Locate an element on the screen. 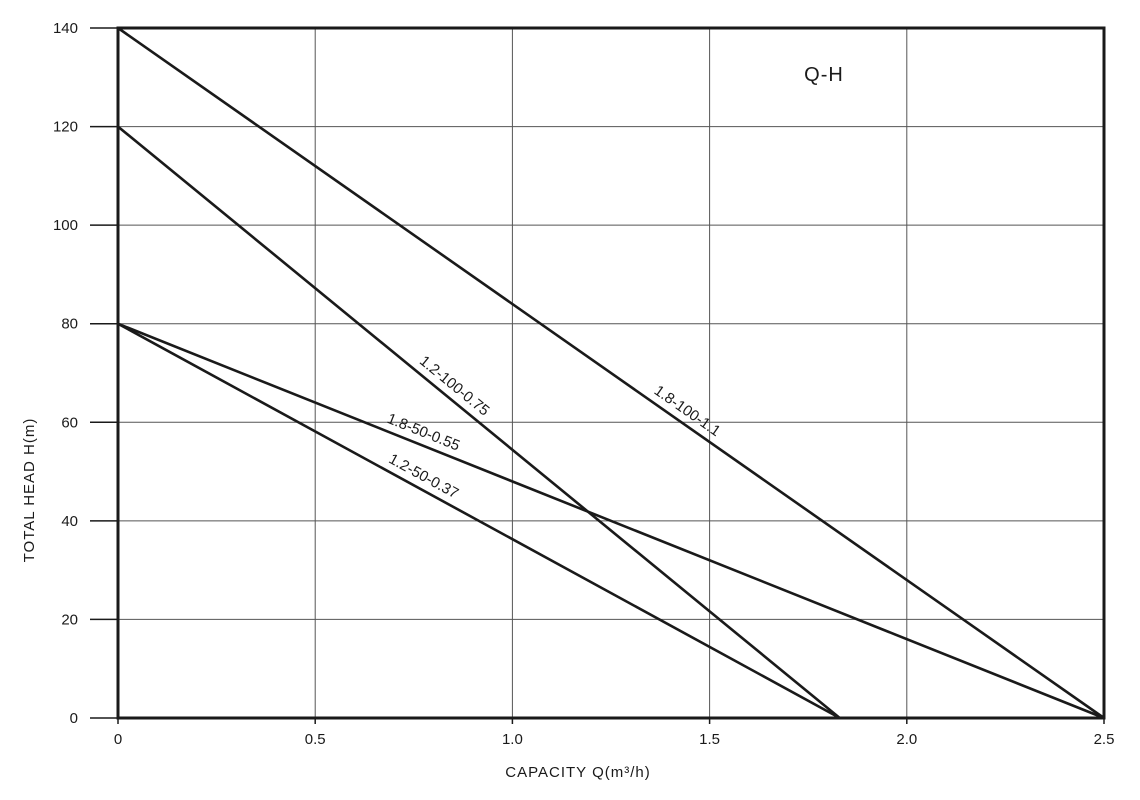 Image resolution: width=1140 pixels, height=800 pixels. x-tick-label: 0.5 is located at coordinates (315, 739).